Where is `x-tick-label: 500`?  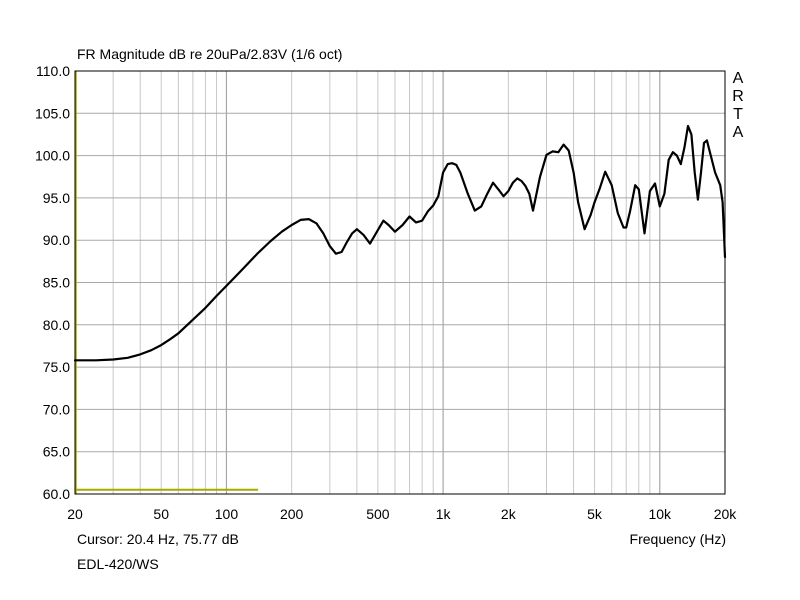
x-tick-label: 500 is located at coordinates (378, 514).